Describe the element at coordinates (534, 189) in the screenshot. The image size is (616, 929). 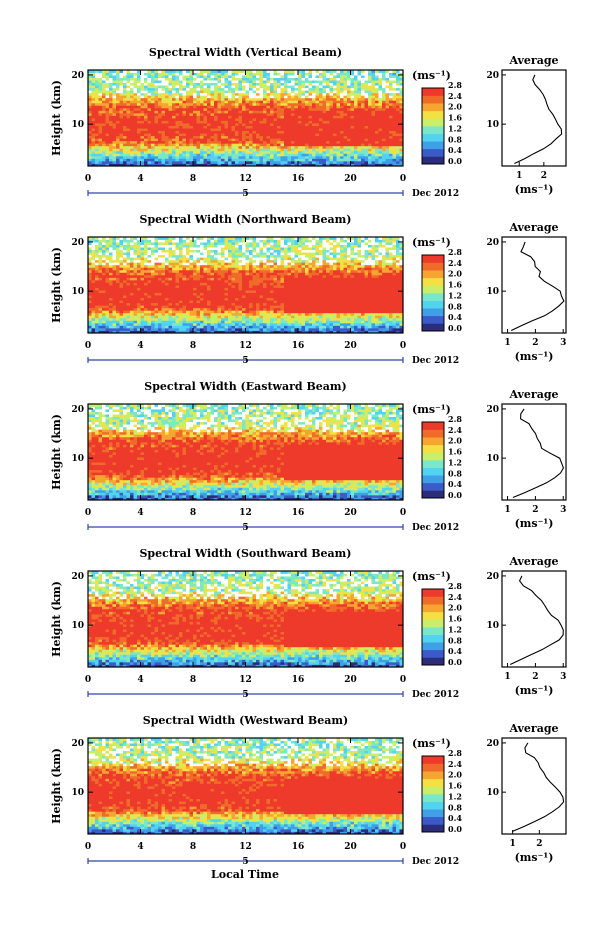
I see `profile-x-label: (ms⁻¹)` at that location.